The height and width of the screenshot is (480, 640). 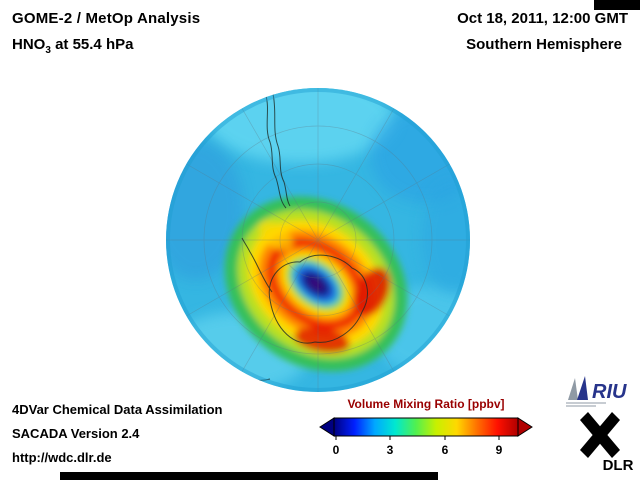 I want to click on date-label: Oct 18, 2011, 12:00 GMT, so click(x=542, y=18).